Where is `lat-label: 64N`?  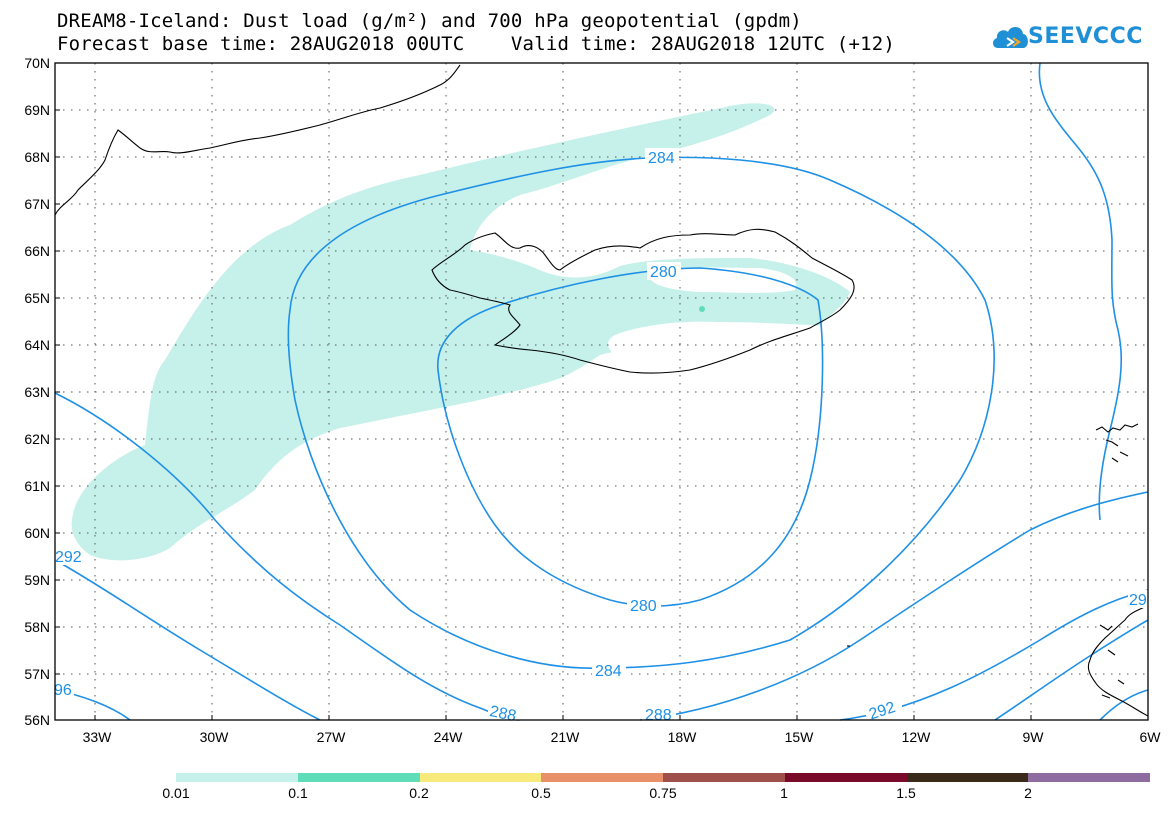 lat-label: 64N is located at coordinates (37, 345).